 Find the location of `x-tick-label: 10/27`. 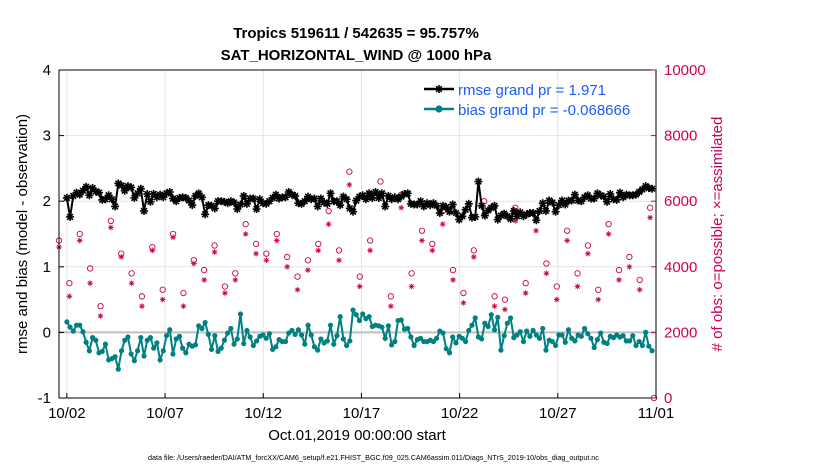

x-tick-label: 10/27 is located at coordinates (558, 413).